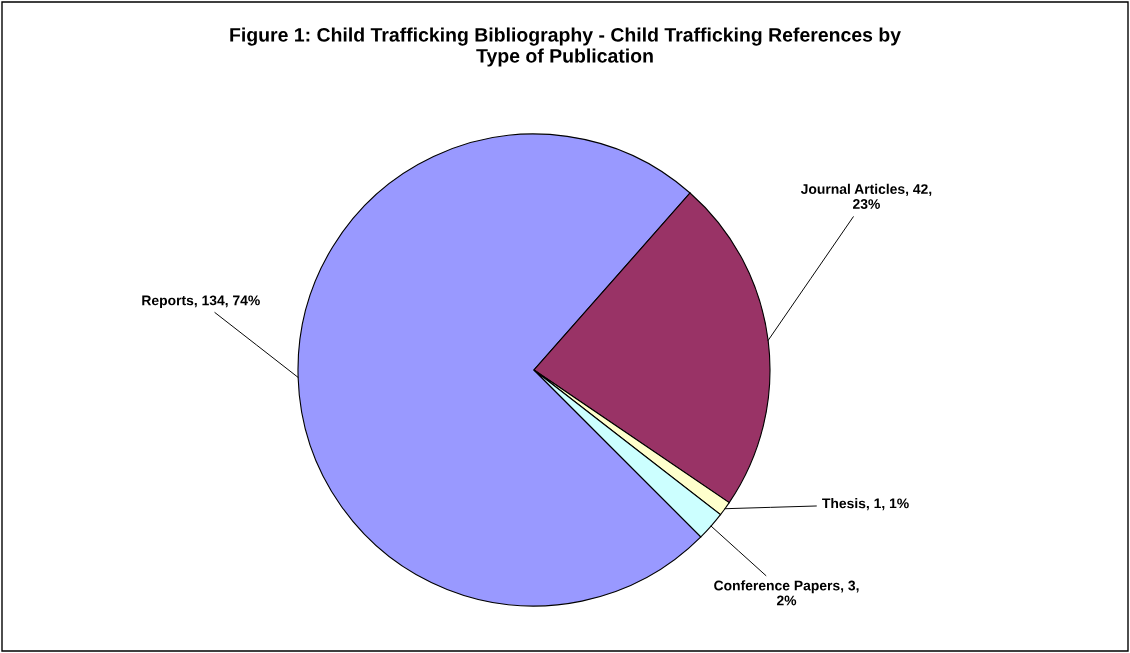 The image size is (1130, 653). Describe the element at coordinates (565, 47) in the screenshot. I see `chart-title: Figure 1: Child Trafficking Bibliography - Child Trafficking References by Type of Publication` at that location.